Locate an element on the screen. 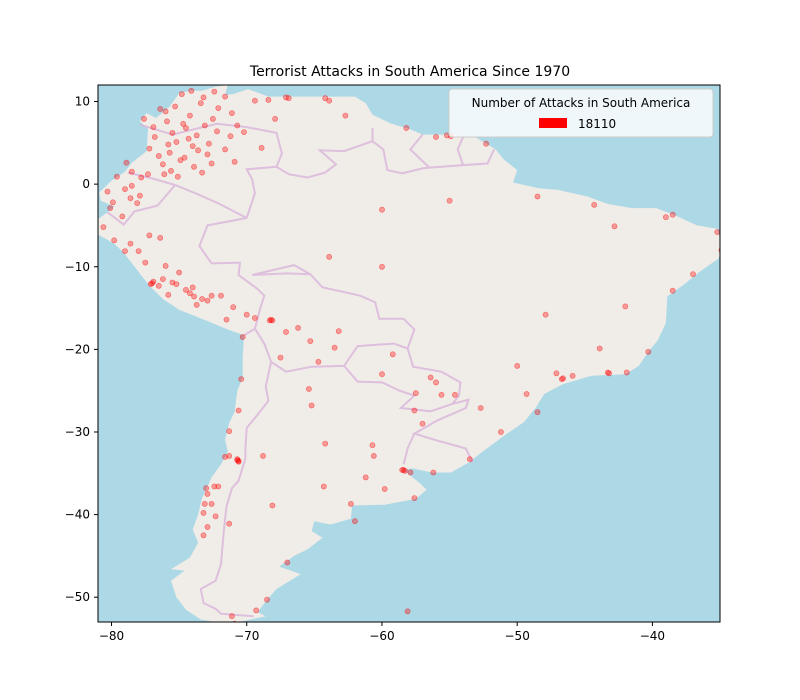 Image resolution: width=800 pixels, height=700 pixels. y-axis: 10 0 −10 −20 −30 −40 −50 is located at coordinates (81, 349).